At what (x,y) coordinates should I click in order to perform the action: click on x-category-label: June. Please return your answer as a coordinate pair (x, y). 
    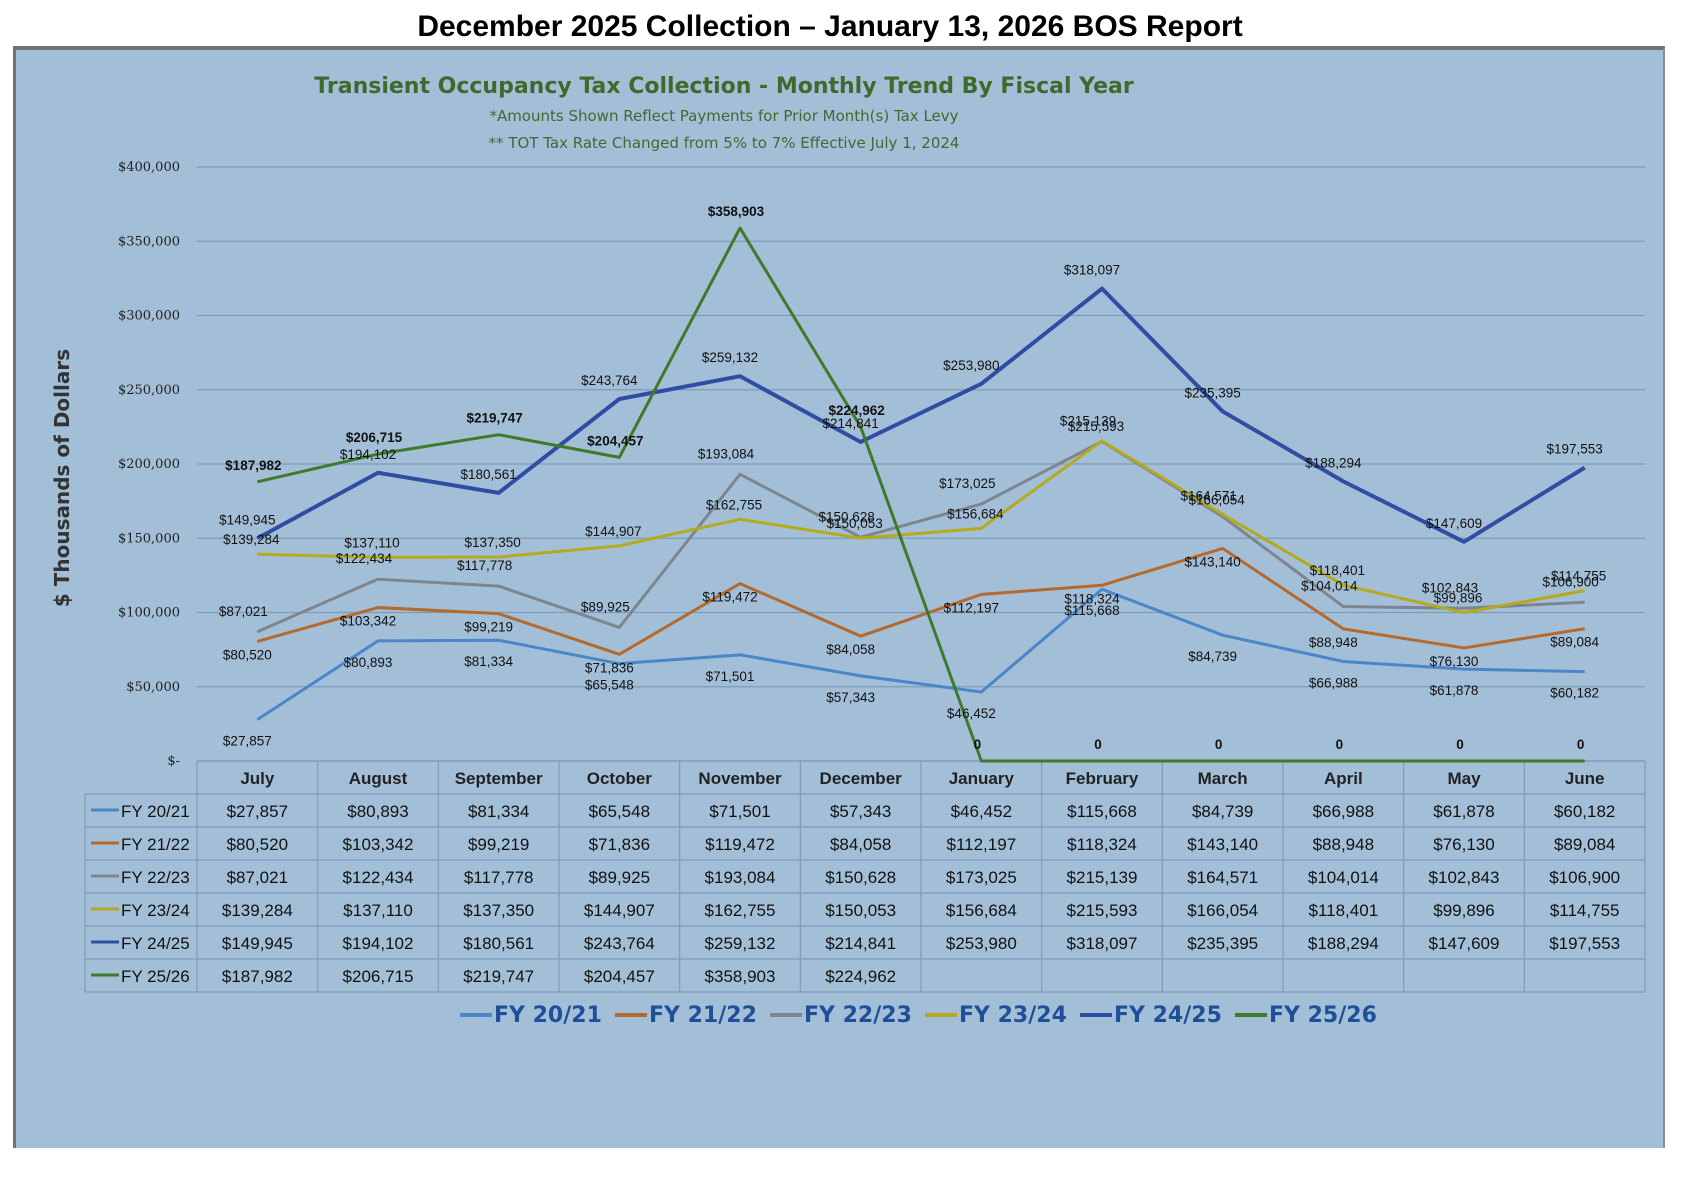
    Looking at the image, I should click on (1585, 778).